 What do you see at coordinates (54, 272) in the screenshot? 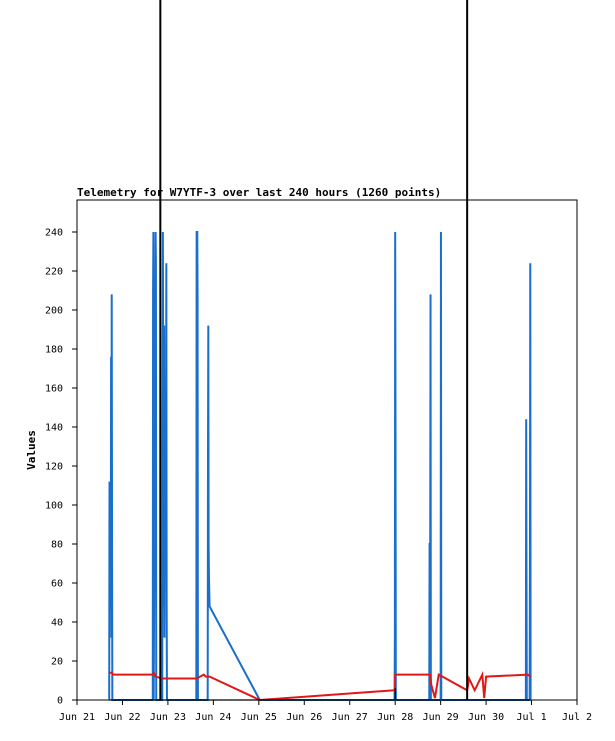
I see `y-tick-label: 220` at bounding box center [54, 272].